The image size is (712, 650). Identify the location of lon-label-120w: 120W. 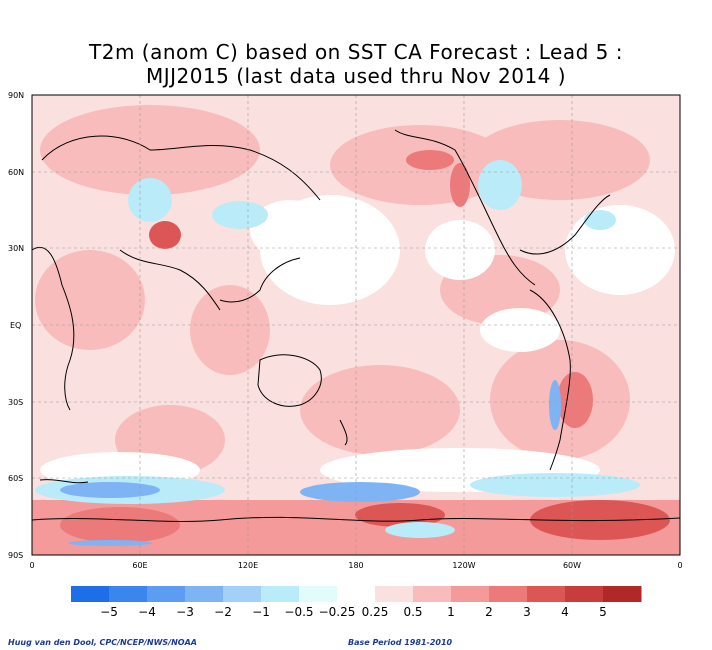
(463, 565).